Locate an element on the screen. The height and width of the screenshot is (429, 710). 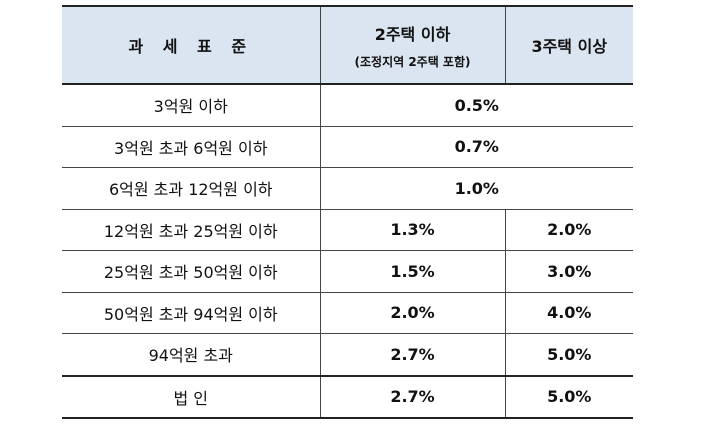
table-row: 3억원 초과 6억원 이하 0.7% is located at coordinates (347, 147).